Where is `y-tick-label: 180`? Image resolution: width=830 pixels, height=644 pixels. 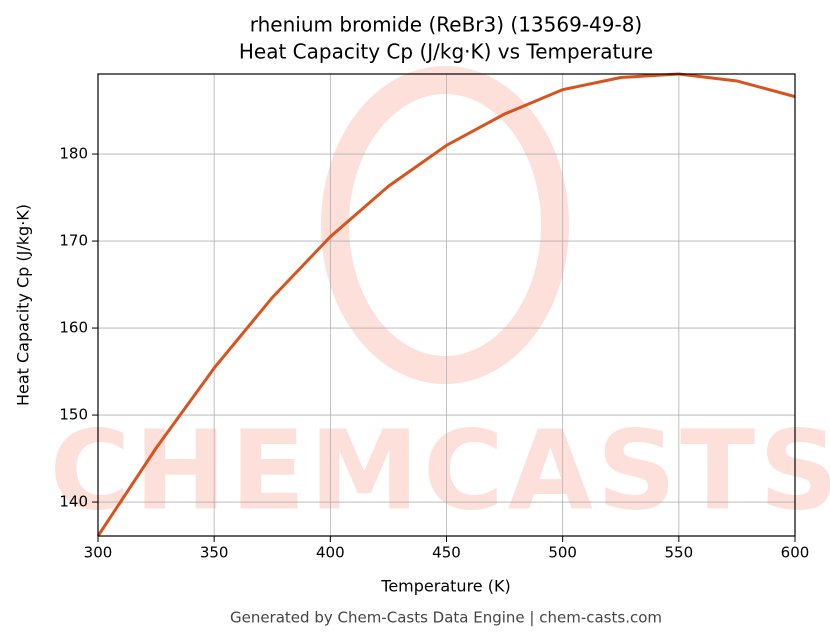 y-tick-label: 180 is located at coordinates (73, 154).